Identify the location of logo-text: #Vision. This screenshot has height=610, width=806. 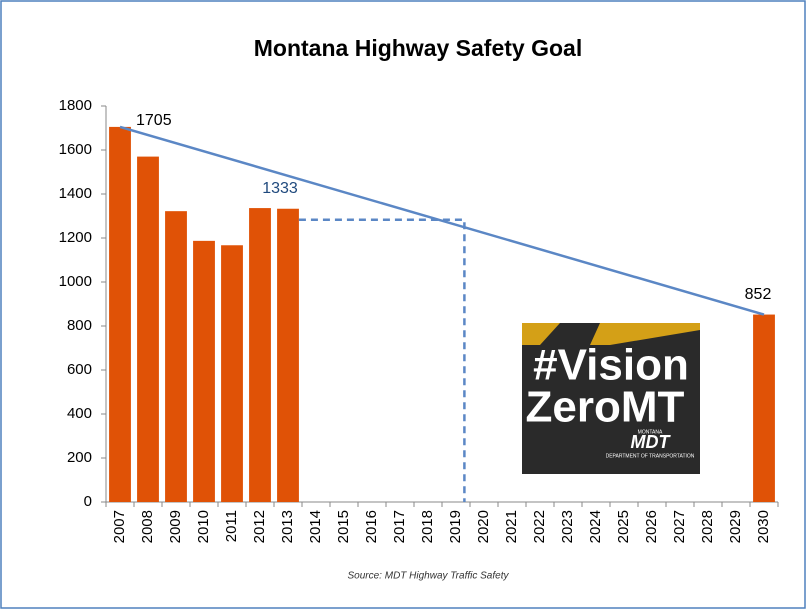
(611, 365).